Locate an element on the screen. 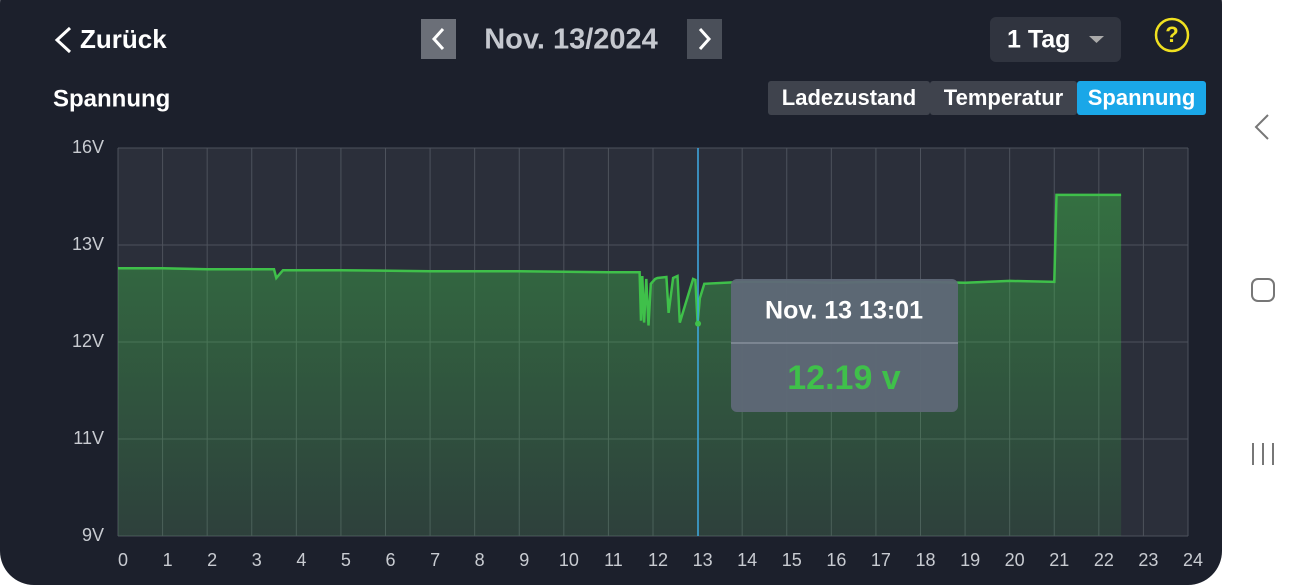  nav-home is located at coordinates (1263, 290).